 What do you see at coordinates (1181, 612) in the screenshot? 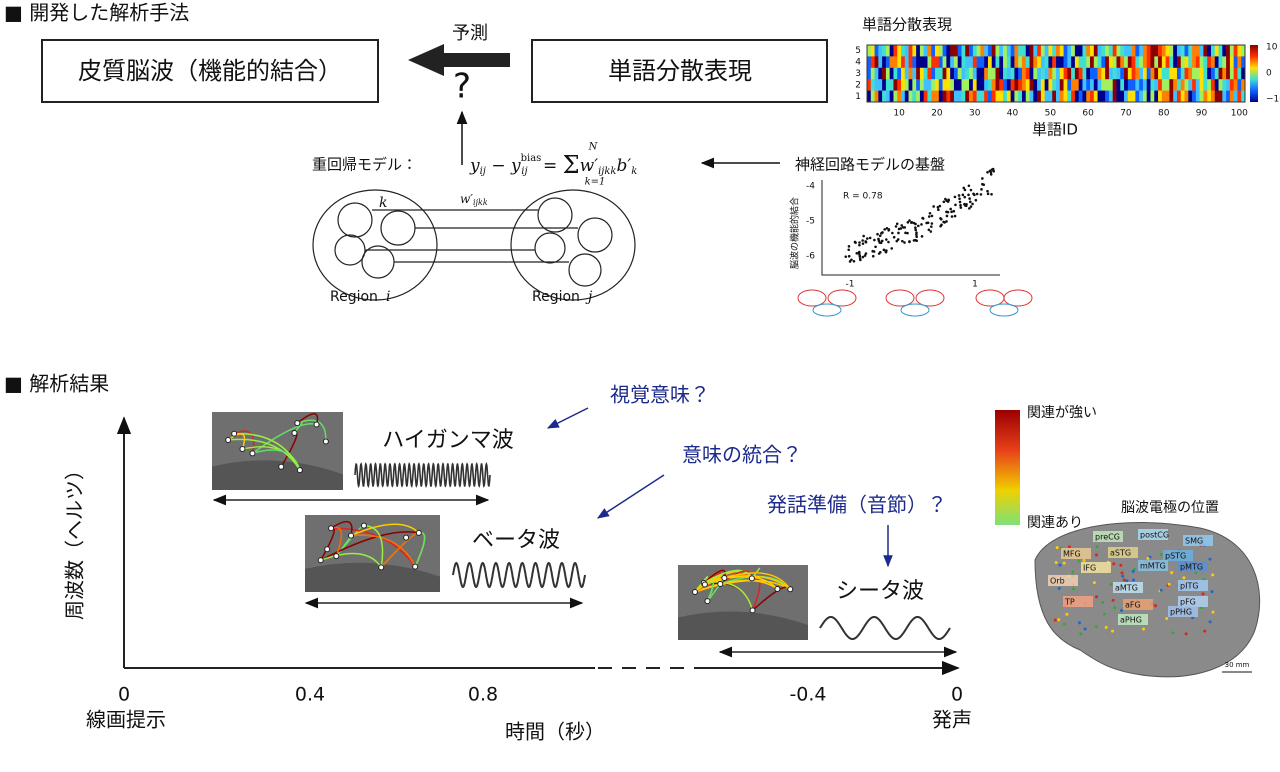
I see `electrode-label: pPHG` at bounding box center [1181, 612].